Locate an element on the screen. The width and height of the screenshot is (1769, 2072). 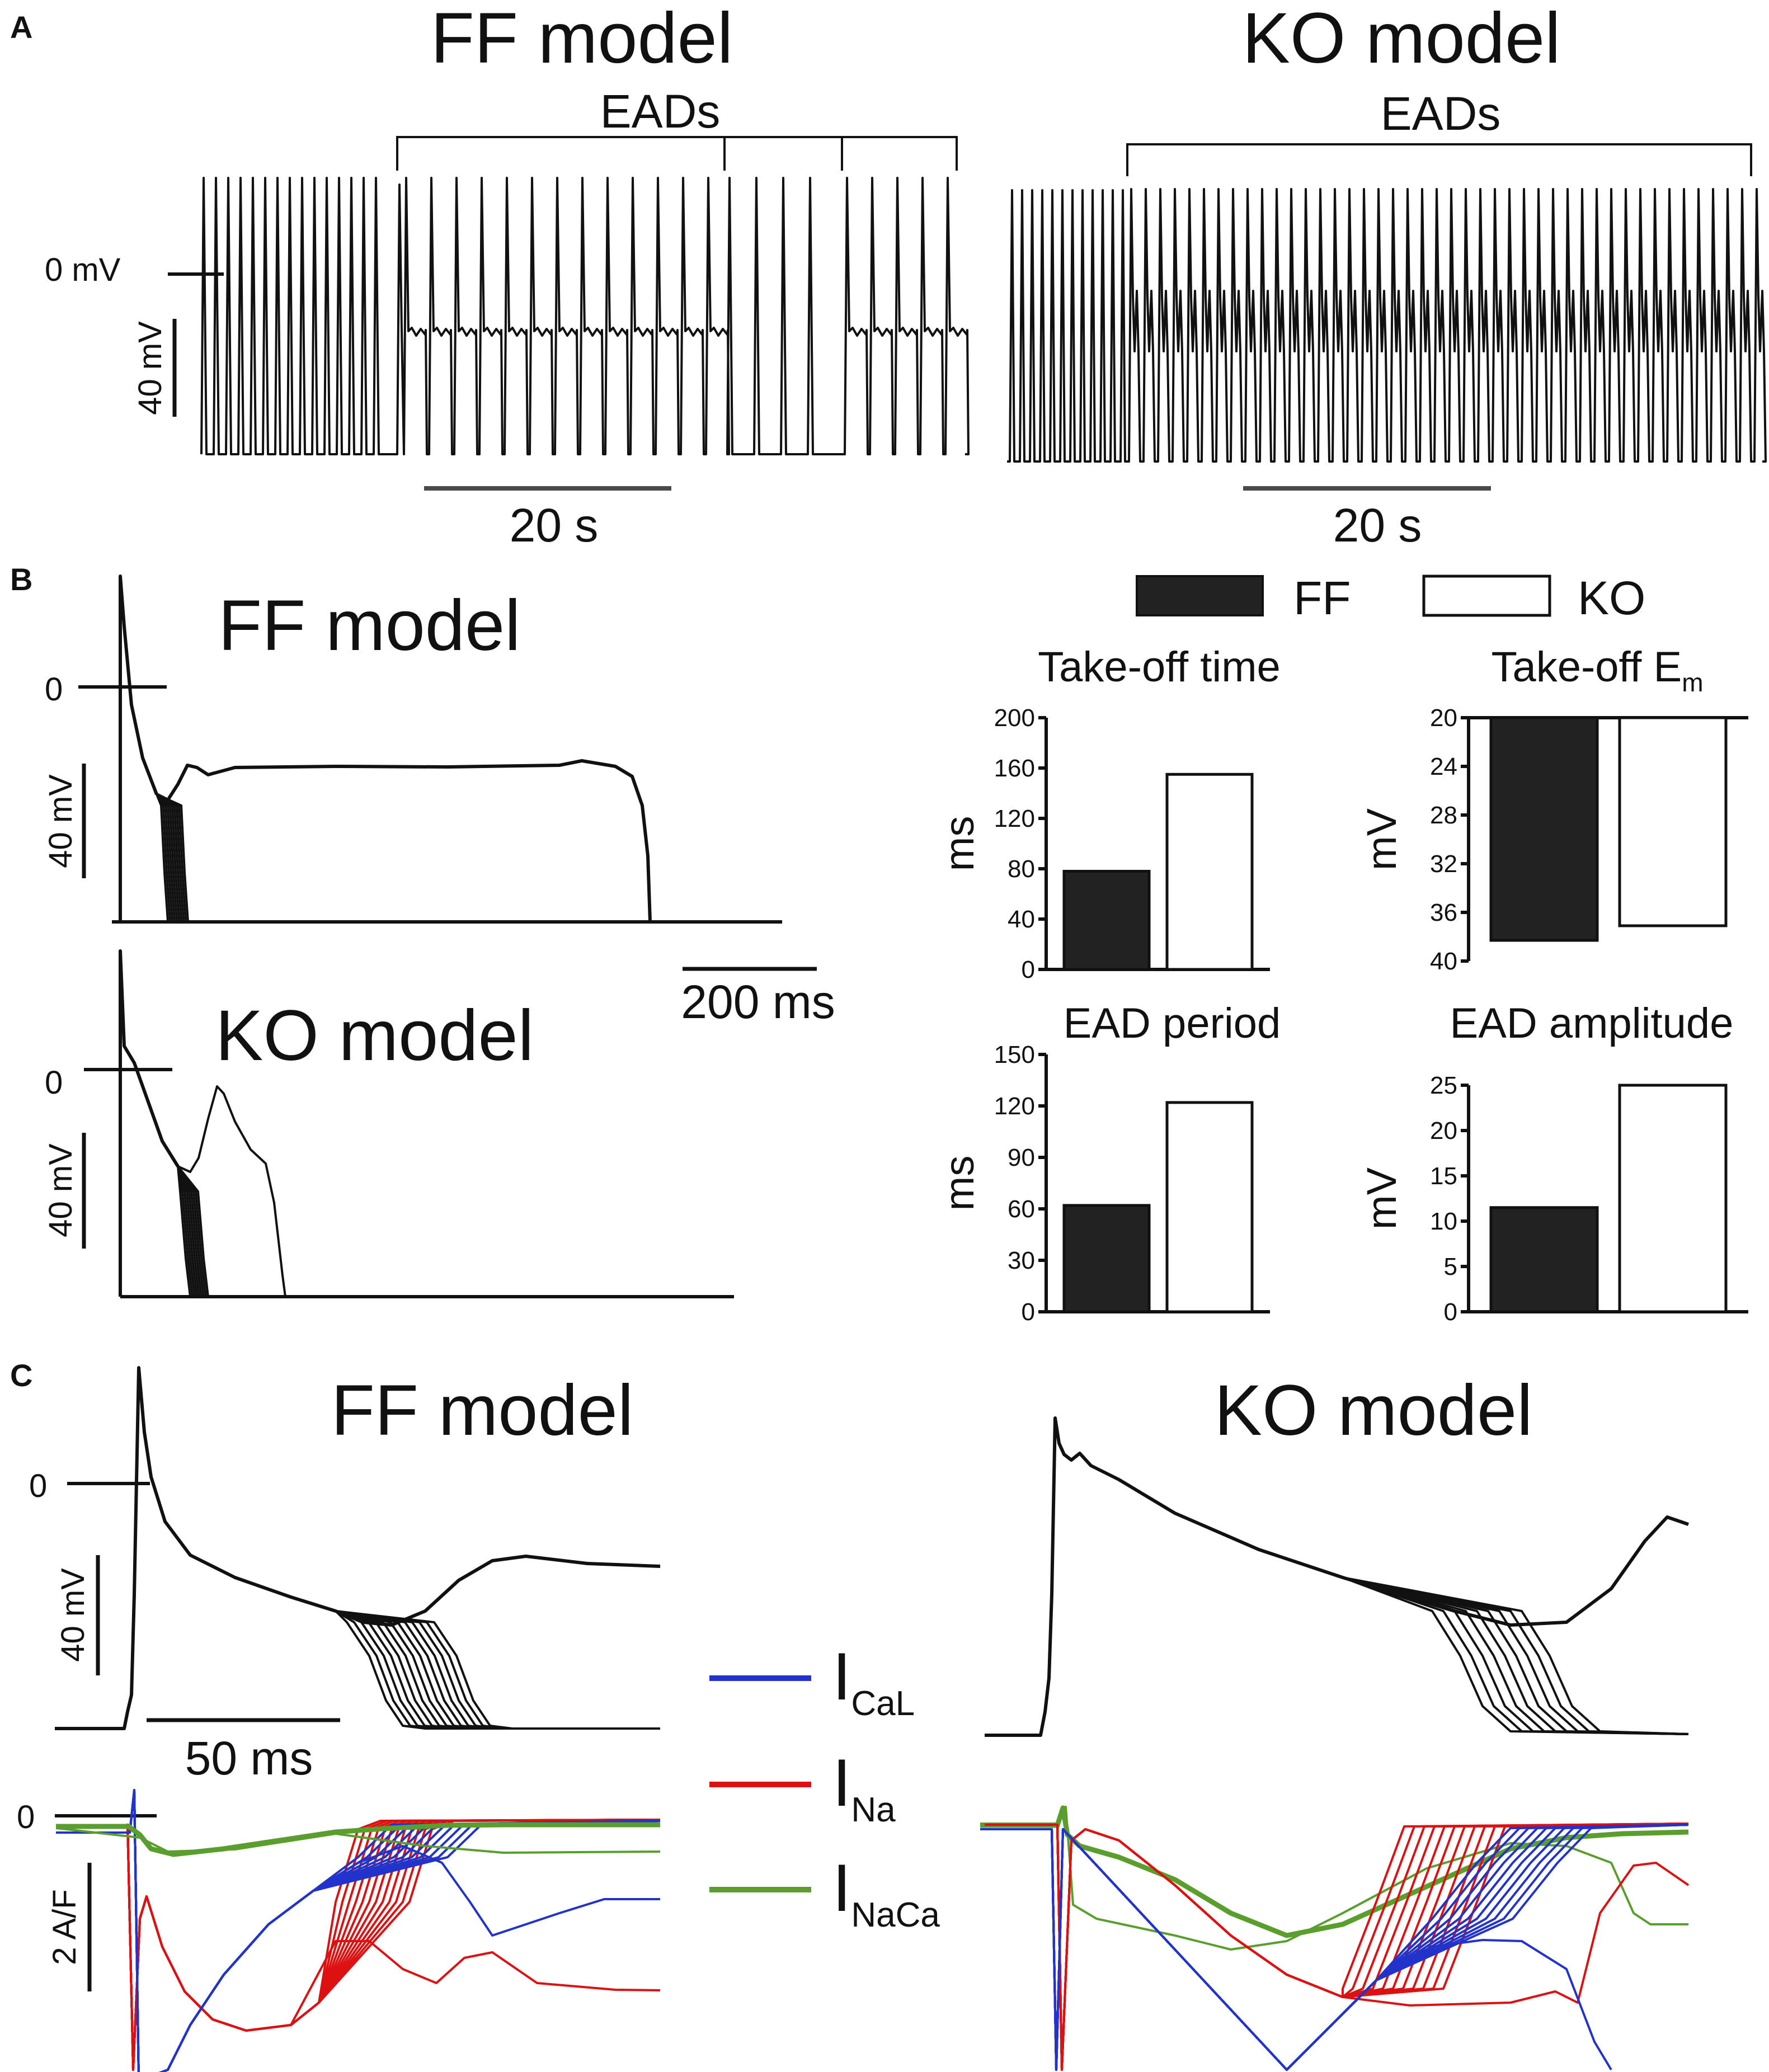
chart-take-off-em: Take-off Em mV 20 24 28 32 36 40 is located at coordinates (1553, 809).